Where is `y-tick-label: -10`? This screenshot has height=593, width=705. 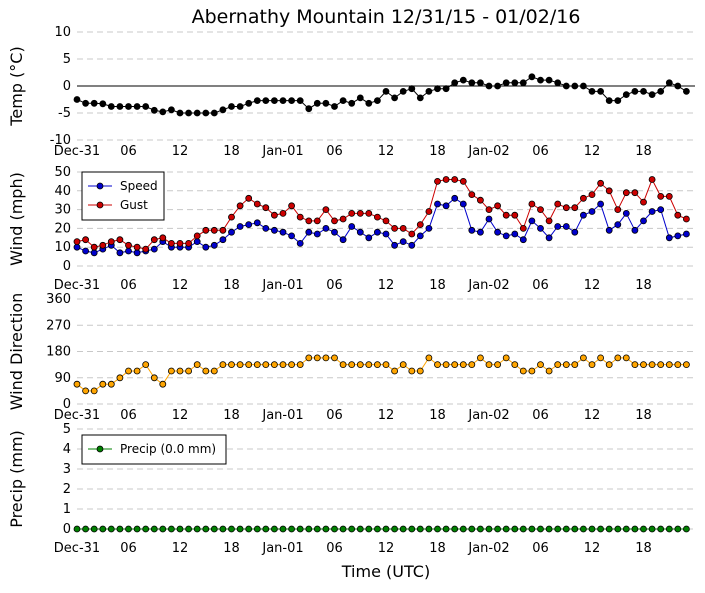 y-tick-label: -10 is located at coordinates (60, 140).